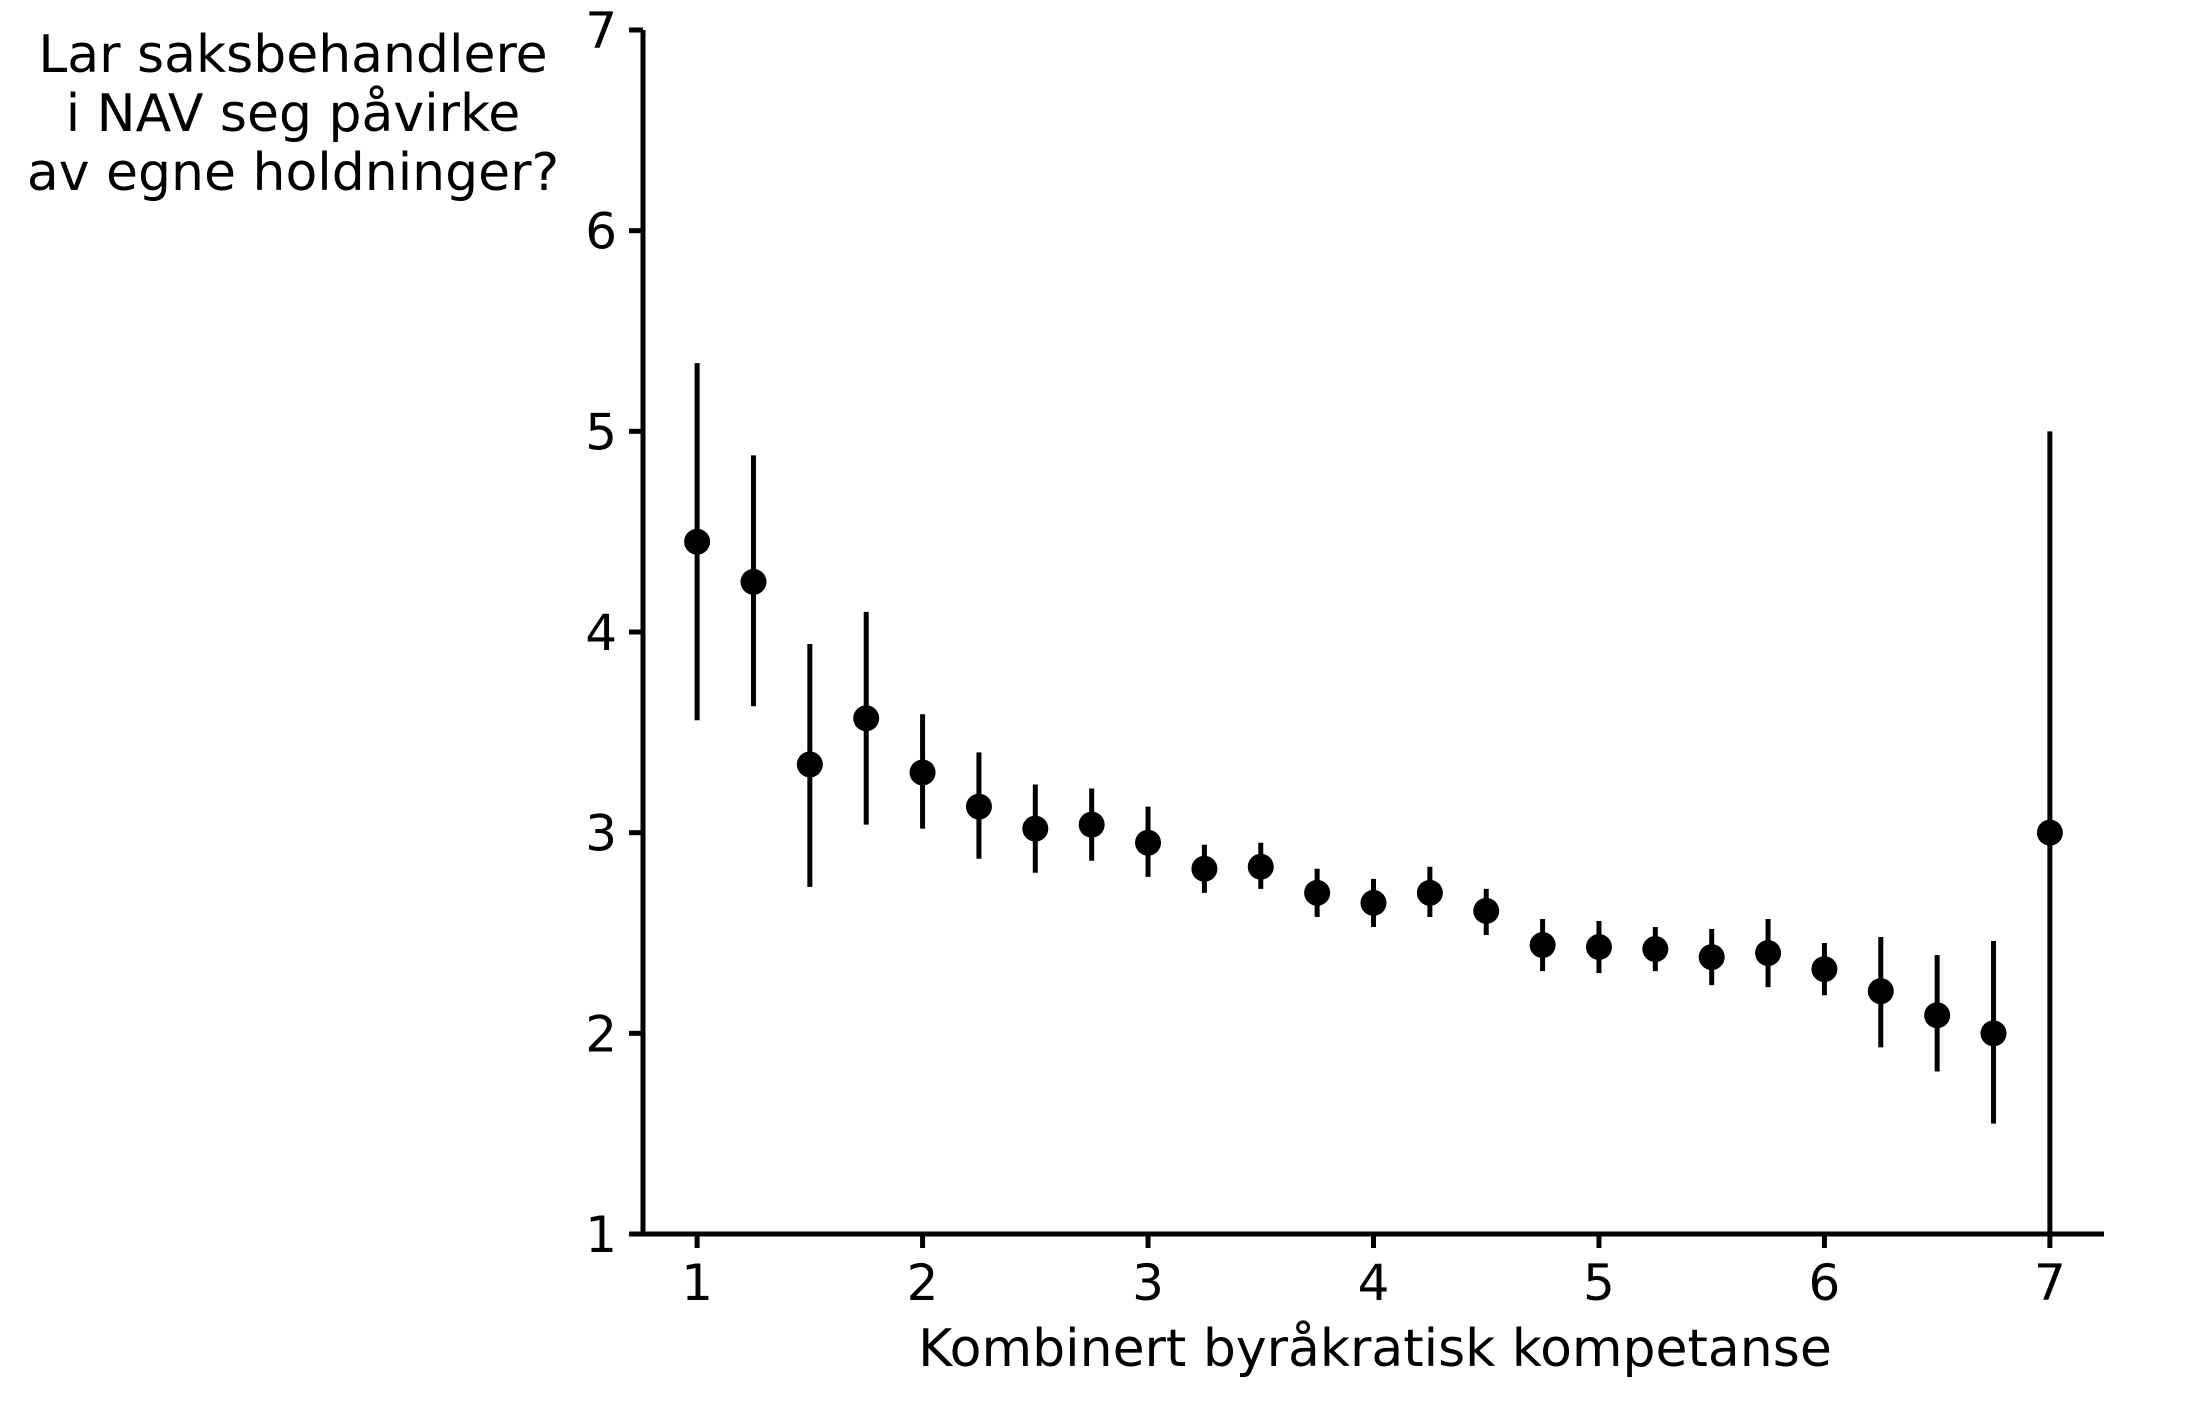  What do you see at coordinates (601, 31) in the screenshot?
I see `y-tick-label-7: 7` at bounding box center [601, 31].